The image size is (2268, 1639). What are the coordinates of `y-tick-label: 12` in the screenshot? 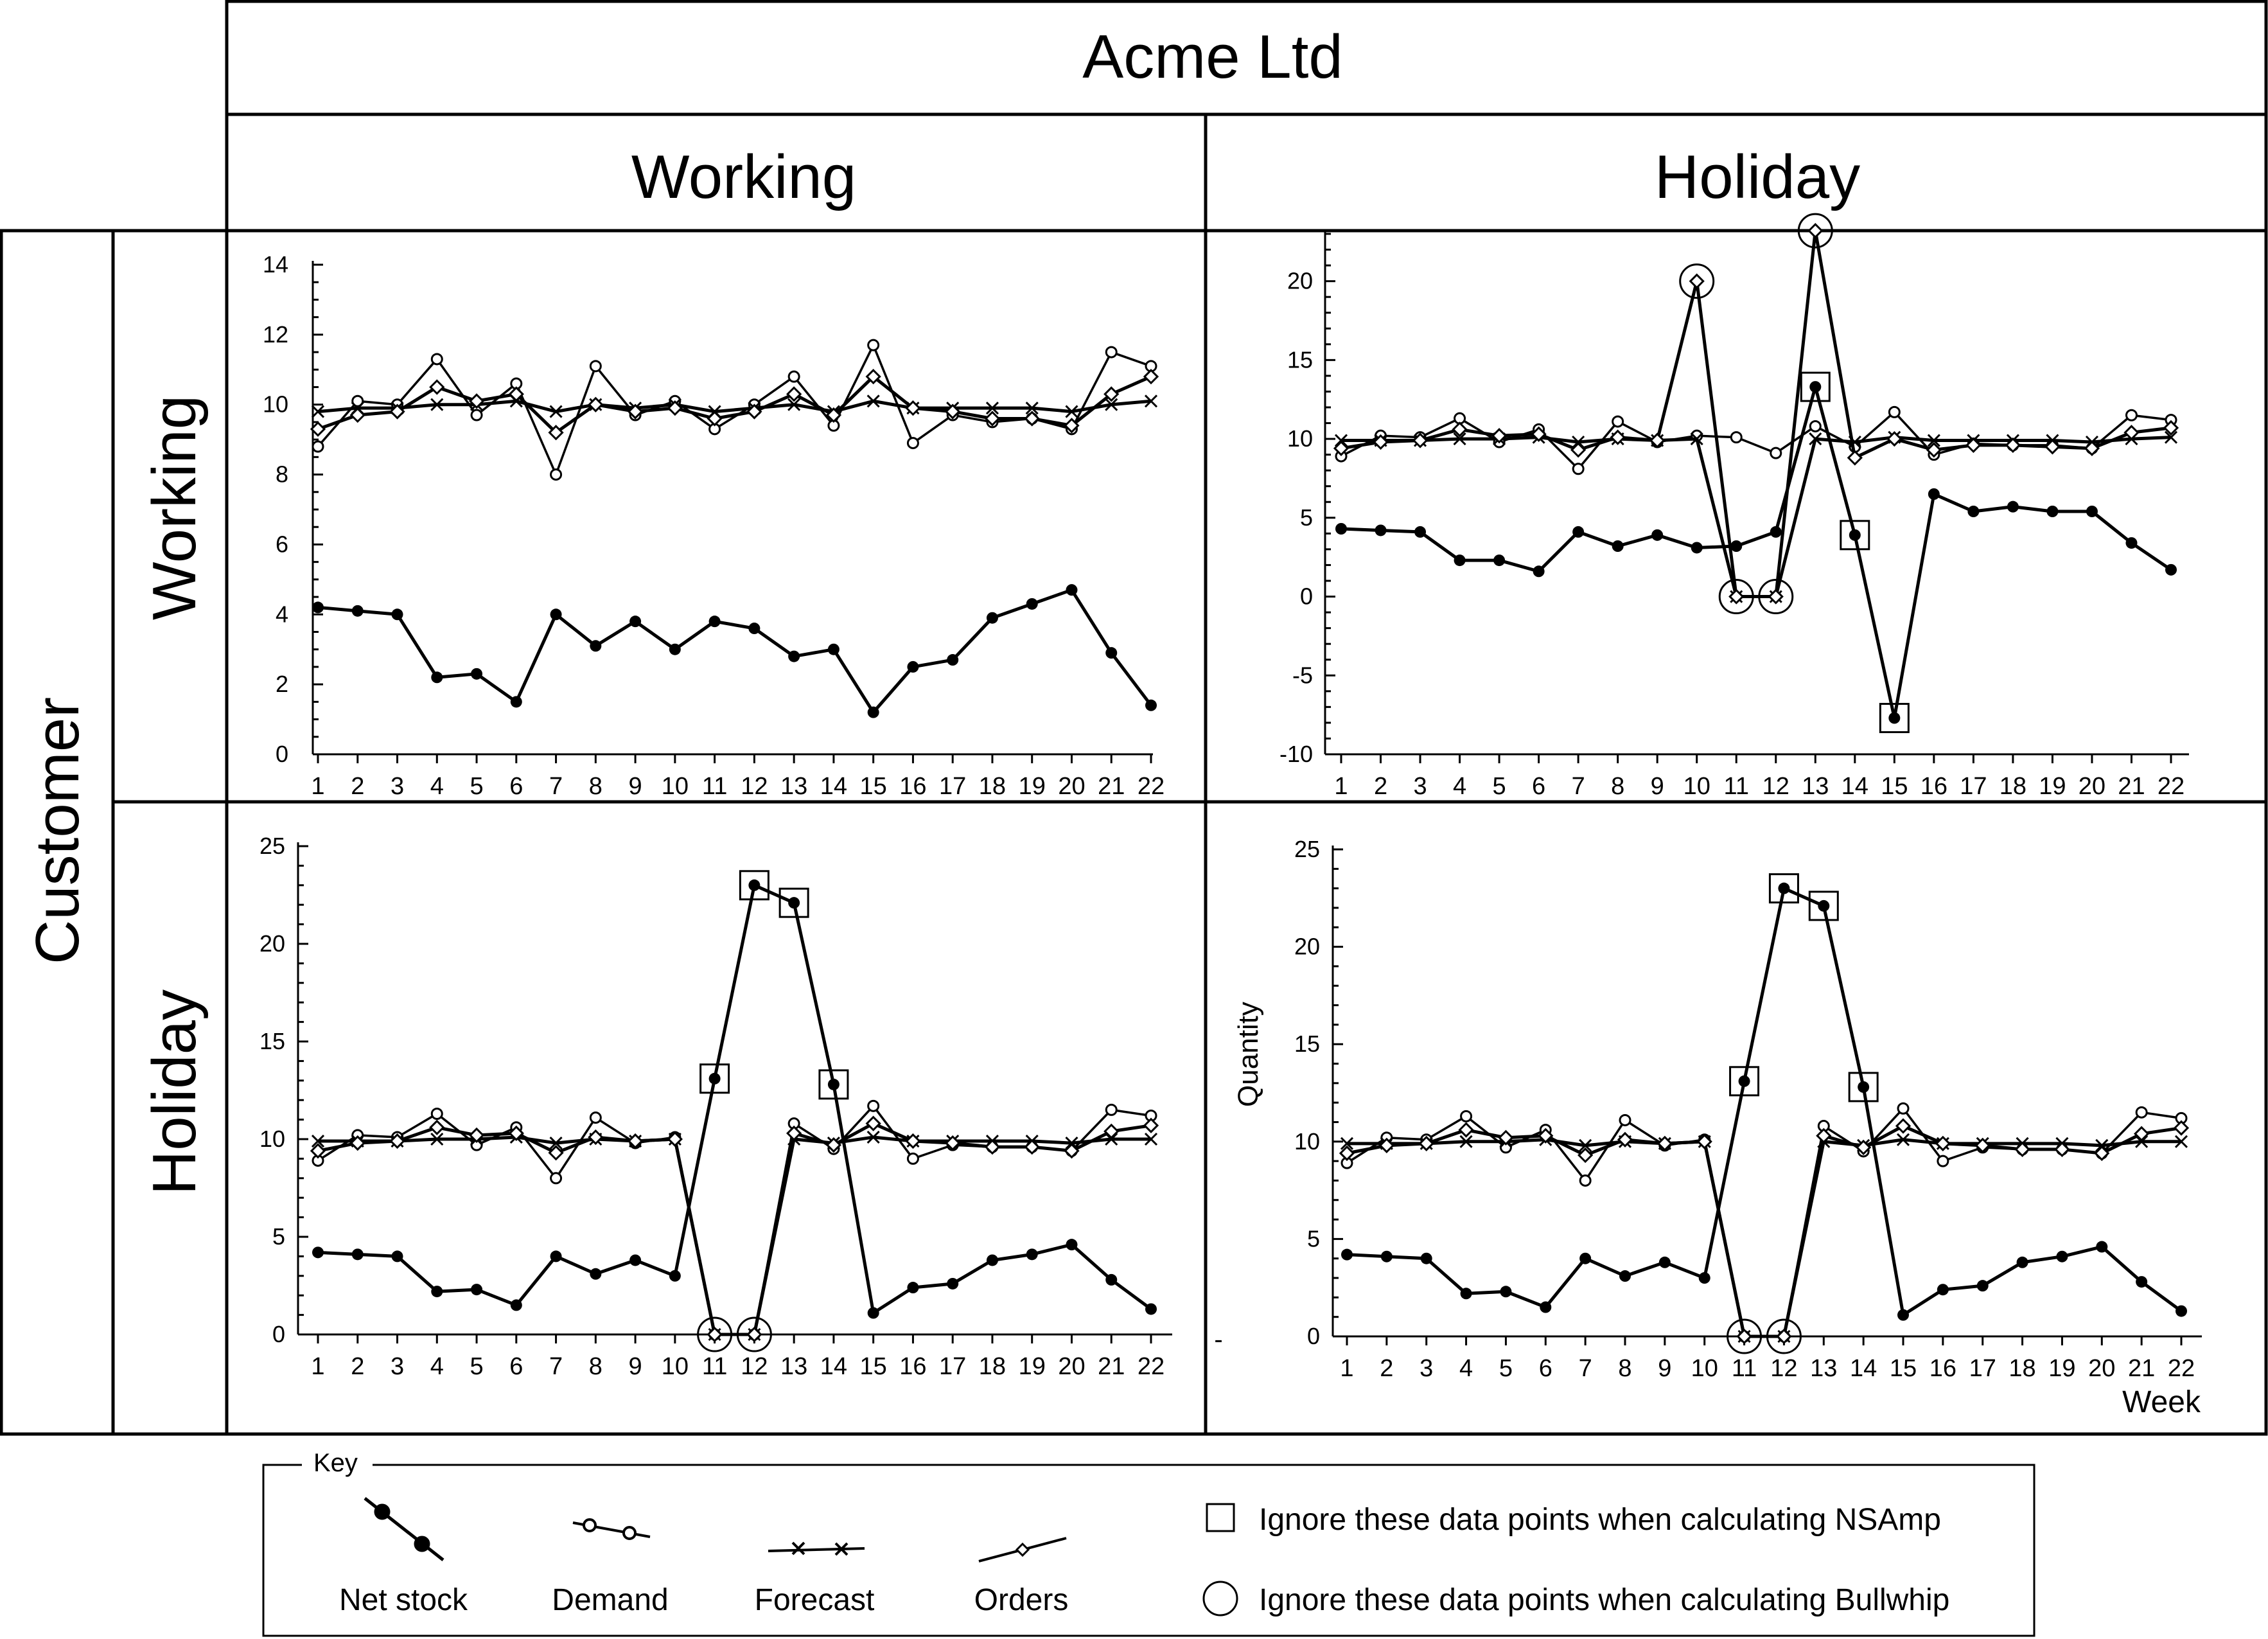 It's located at (275, 335).